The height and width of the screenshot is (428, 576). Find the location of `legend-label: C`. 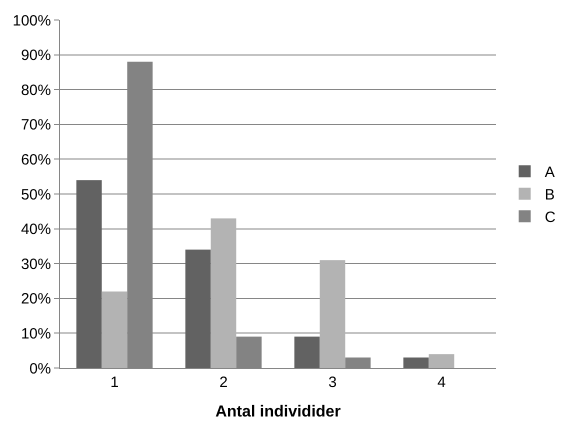

legend-label: C is located at coordinates (550, 217).